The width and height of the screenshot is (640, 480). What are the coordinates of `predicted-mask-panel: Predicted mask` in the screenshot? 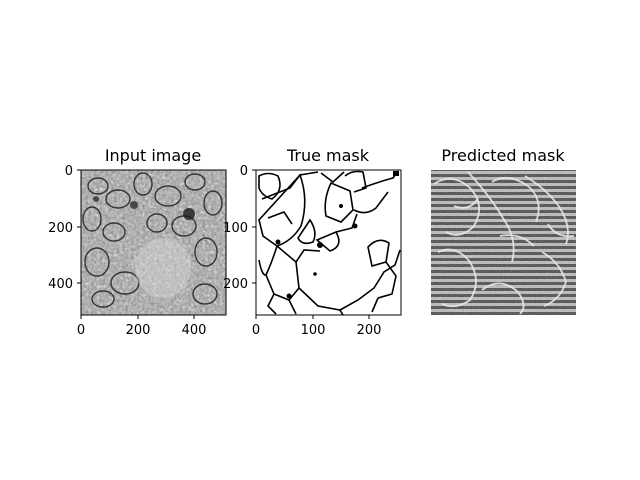 It's located at (503, 230).